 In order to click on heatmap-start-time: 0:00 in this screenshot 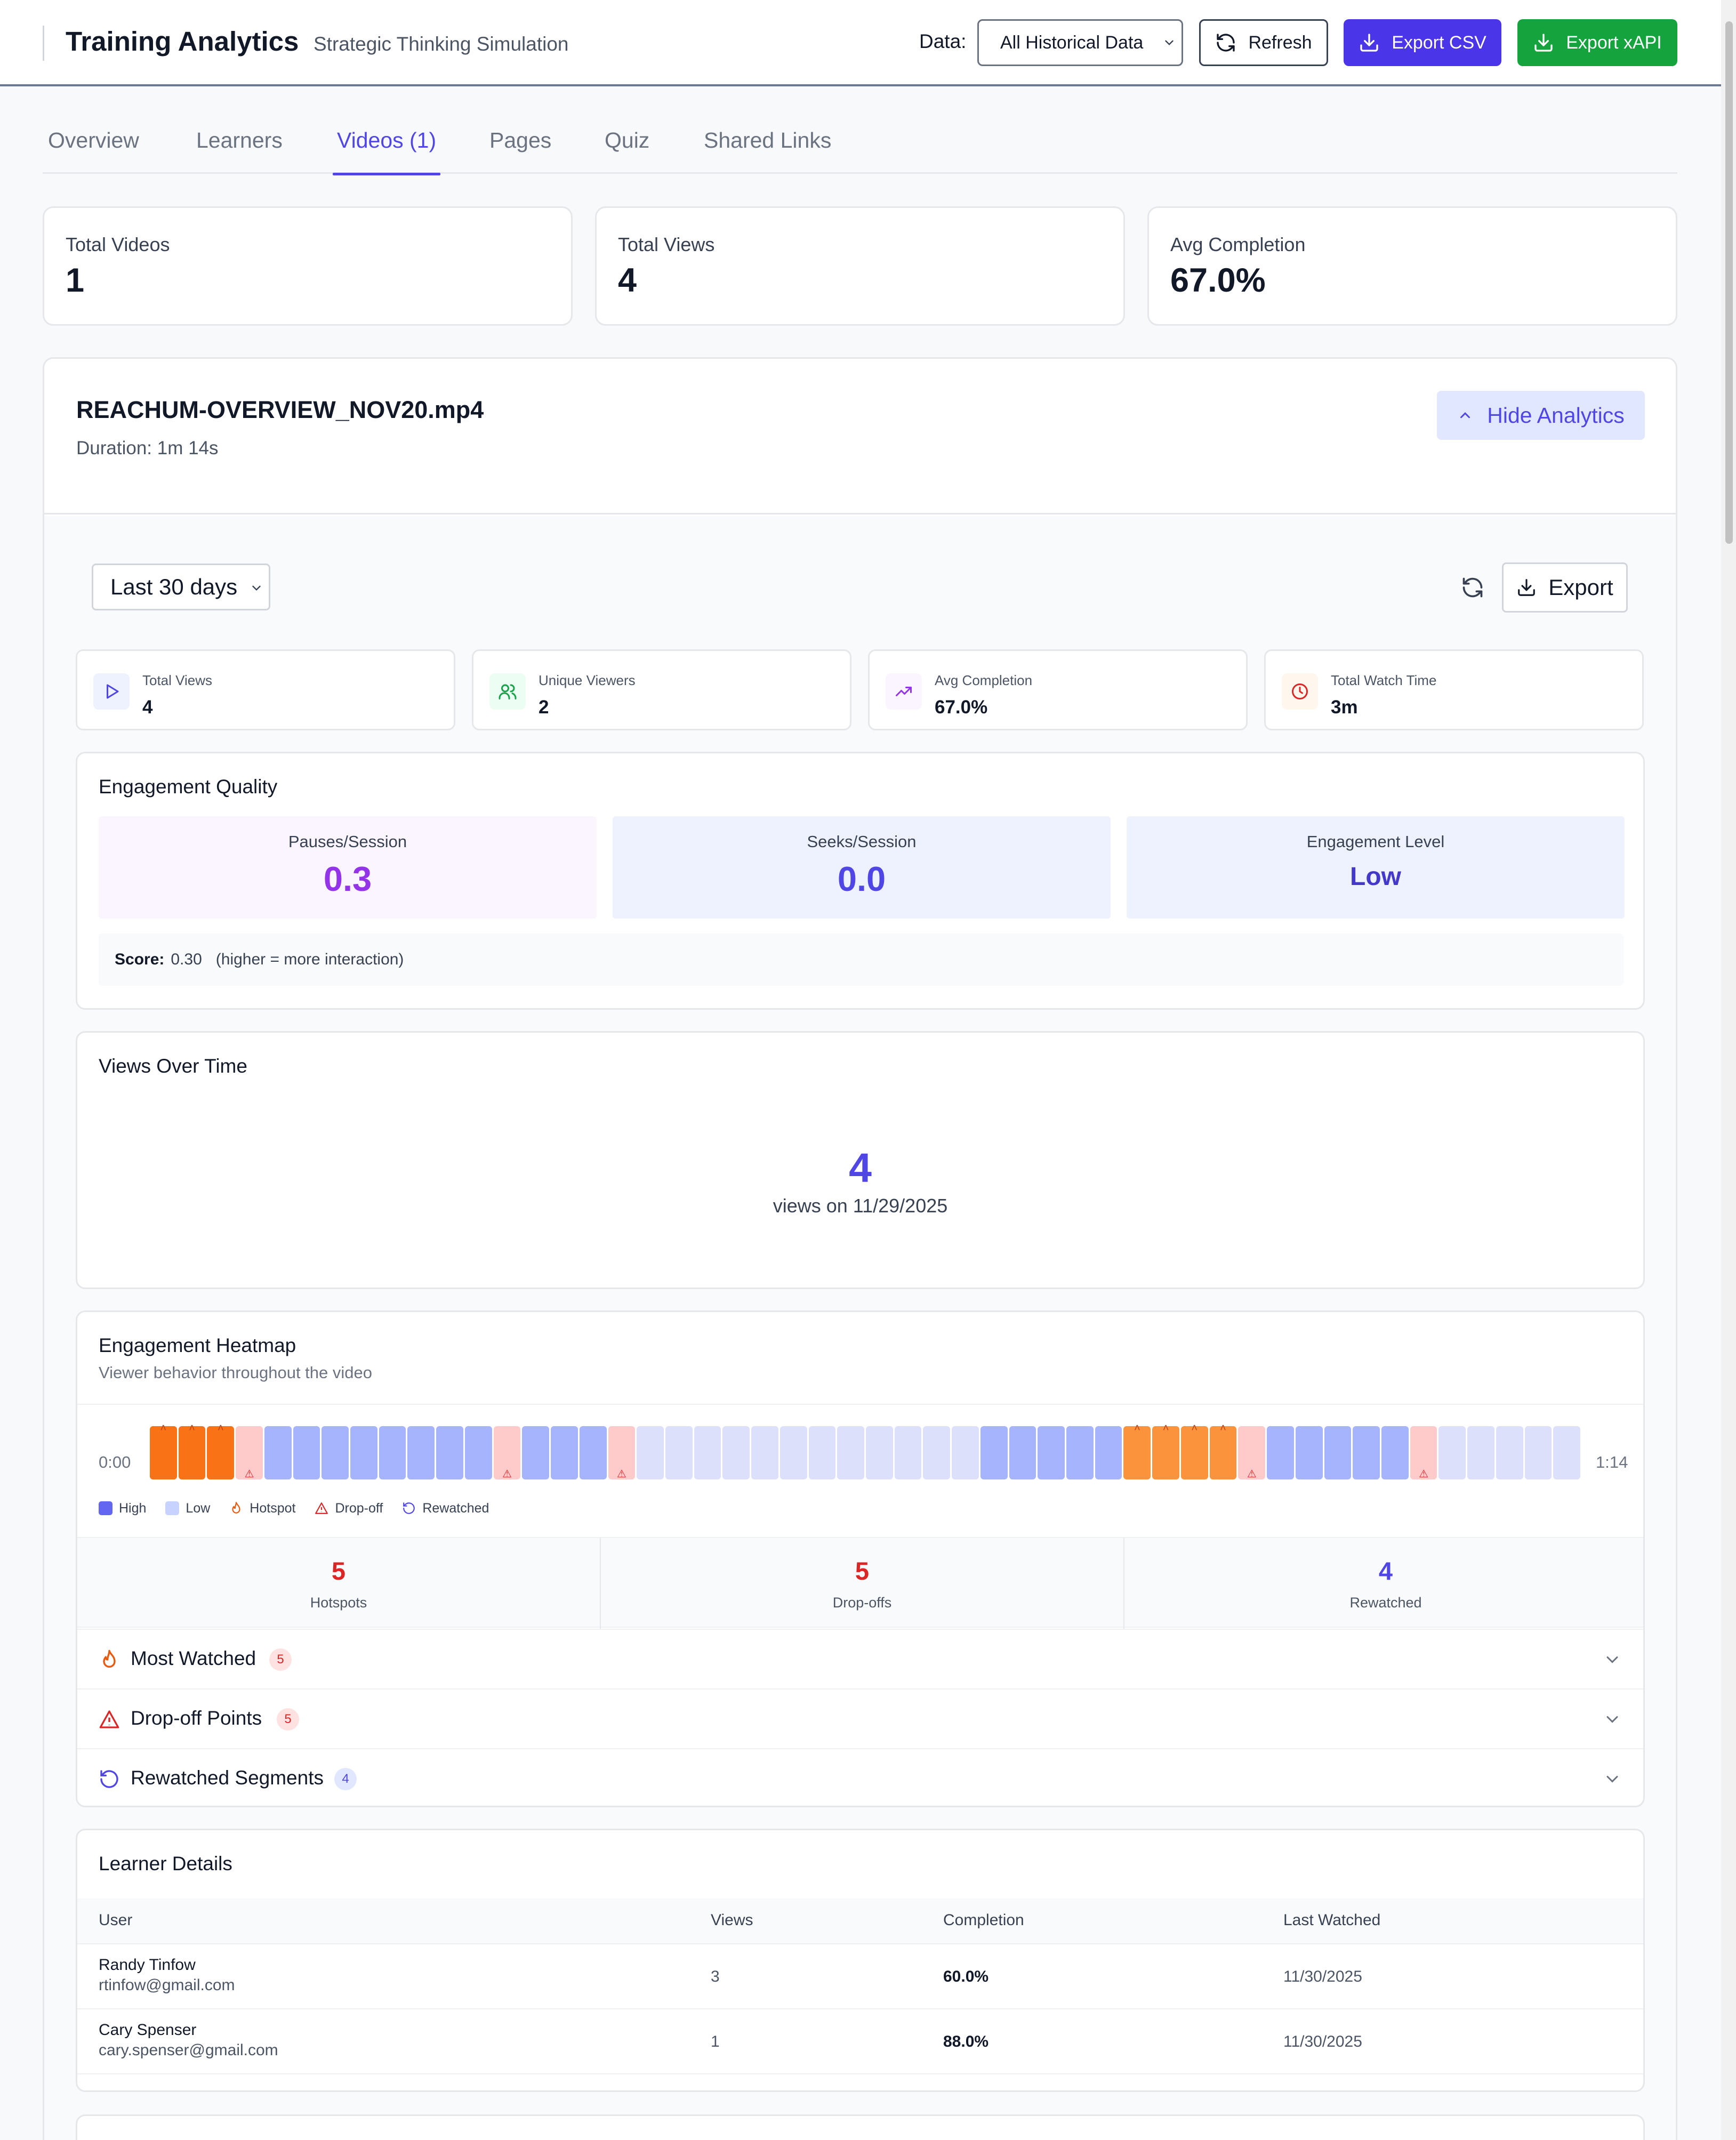, I will do `click(115, 1462)`.